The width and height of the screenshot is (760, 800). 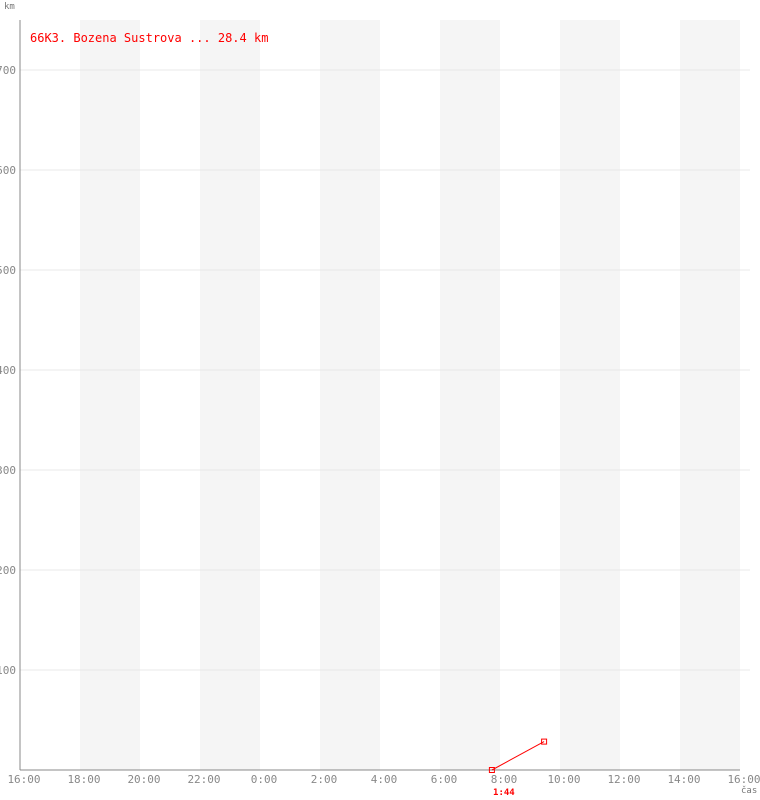 I want to click on x-tick-label: 18:00, so click(x=83, y=779).